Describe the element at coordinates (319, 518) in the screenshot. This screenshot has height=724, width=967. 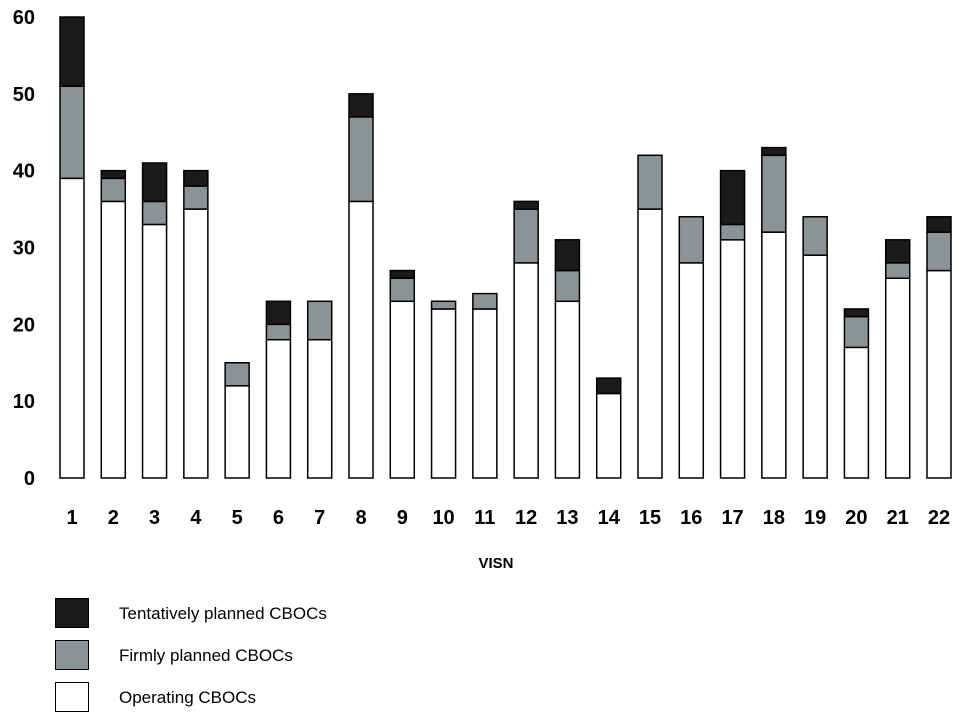
I see `x-tick-label-7: 7` at that location.